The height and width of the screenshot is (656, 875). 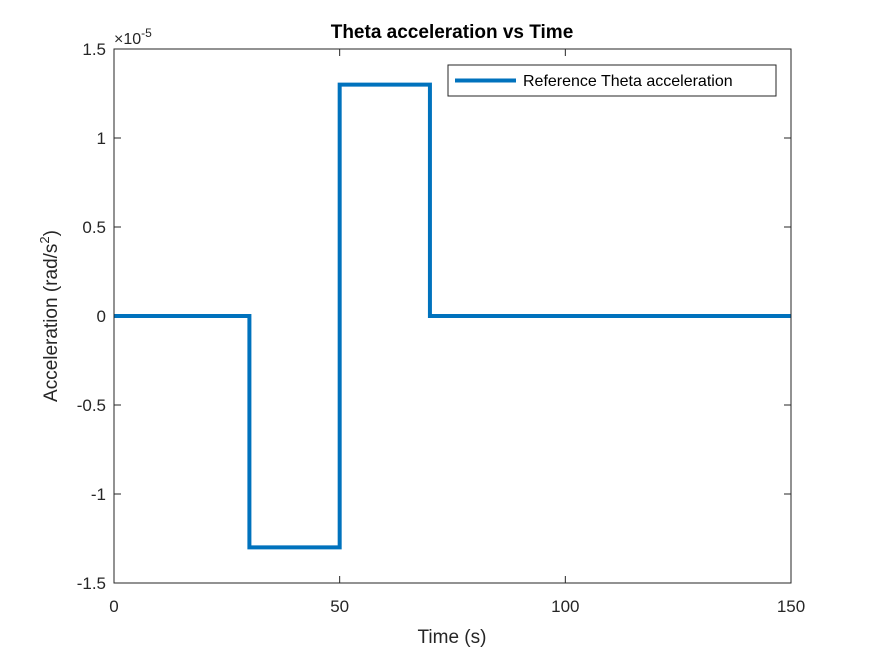 What do you see at coordinates (101, 138) in the screenshot?
I see `y-tick-label: 1` at bounding box center [101, 138].